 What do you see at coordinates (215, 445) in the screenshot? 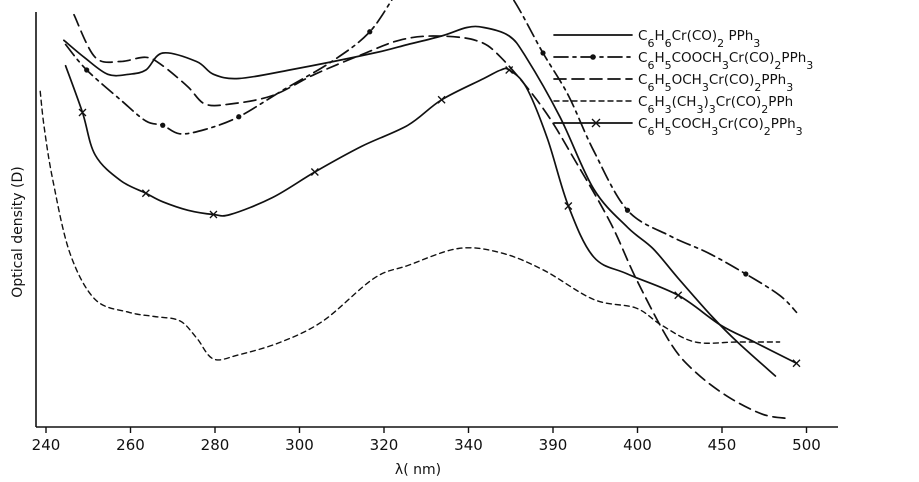
I see `x-tick-label: 280` at bounding box center [215, 445].